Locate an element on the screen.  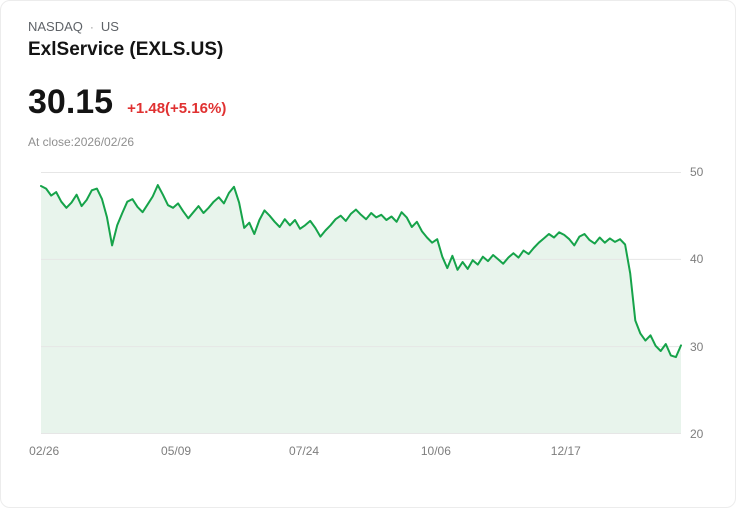
x-axis-label: 07/24 is located at coordinates (304, 451).